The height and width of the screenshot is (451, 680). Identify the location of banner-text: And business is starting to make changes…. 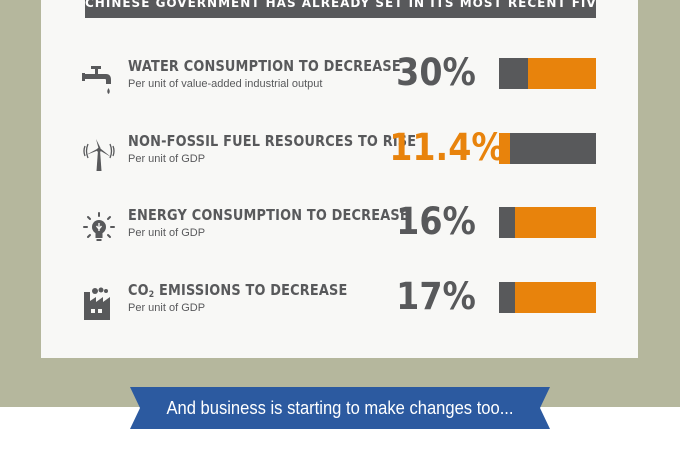
(340, 408).